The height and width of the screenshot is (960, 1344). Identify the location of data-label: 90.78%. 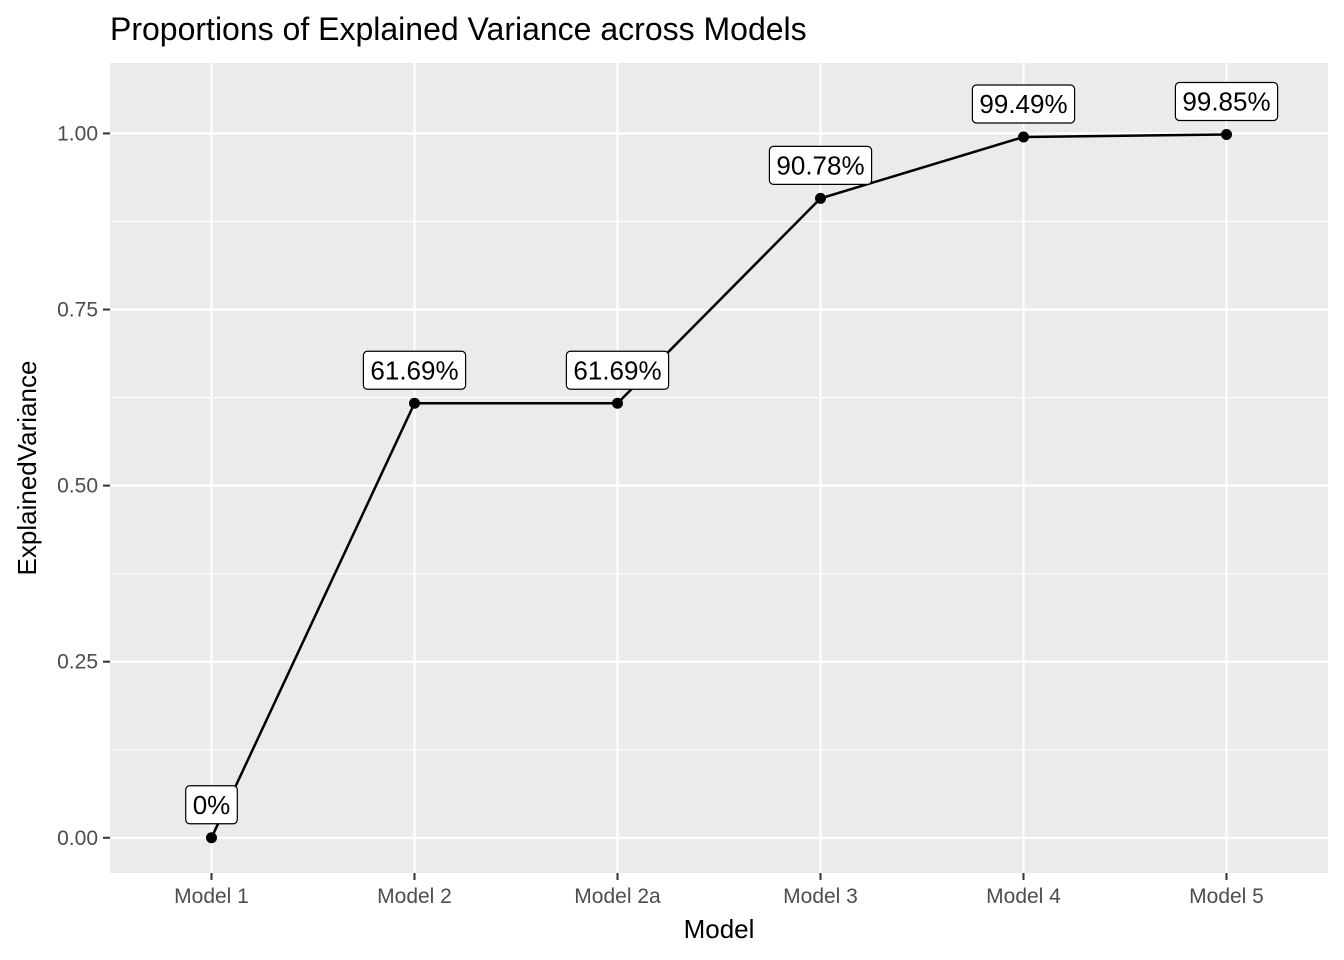
(820, 165).